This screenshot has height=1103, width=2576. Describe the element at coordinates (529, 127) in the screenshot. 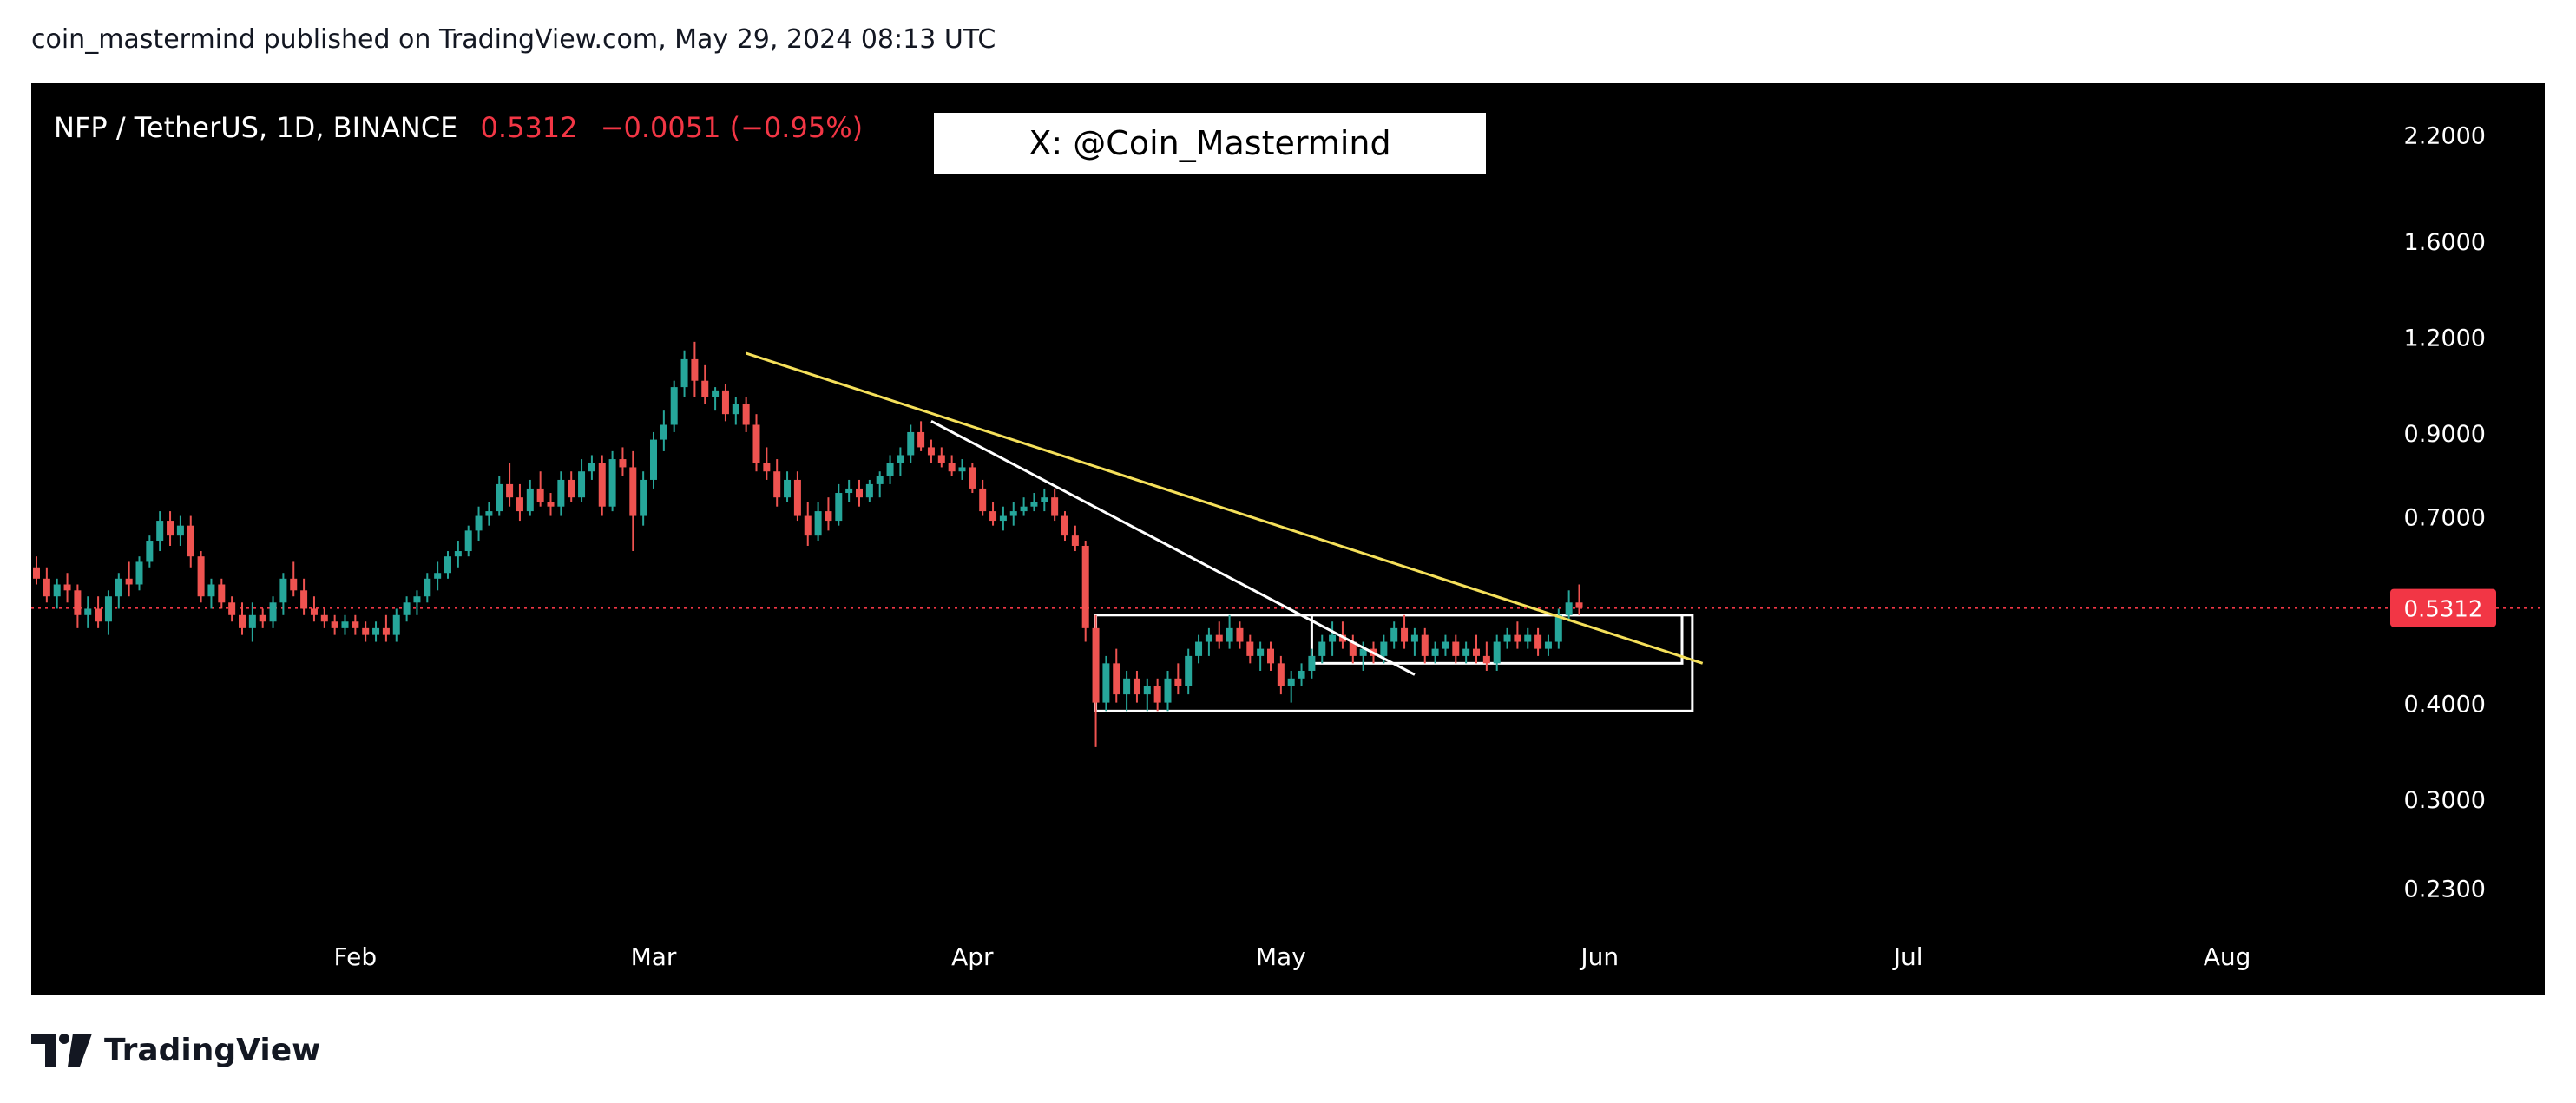

I see `last-price-value: 0.5312` at that location.